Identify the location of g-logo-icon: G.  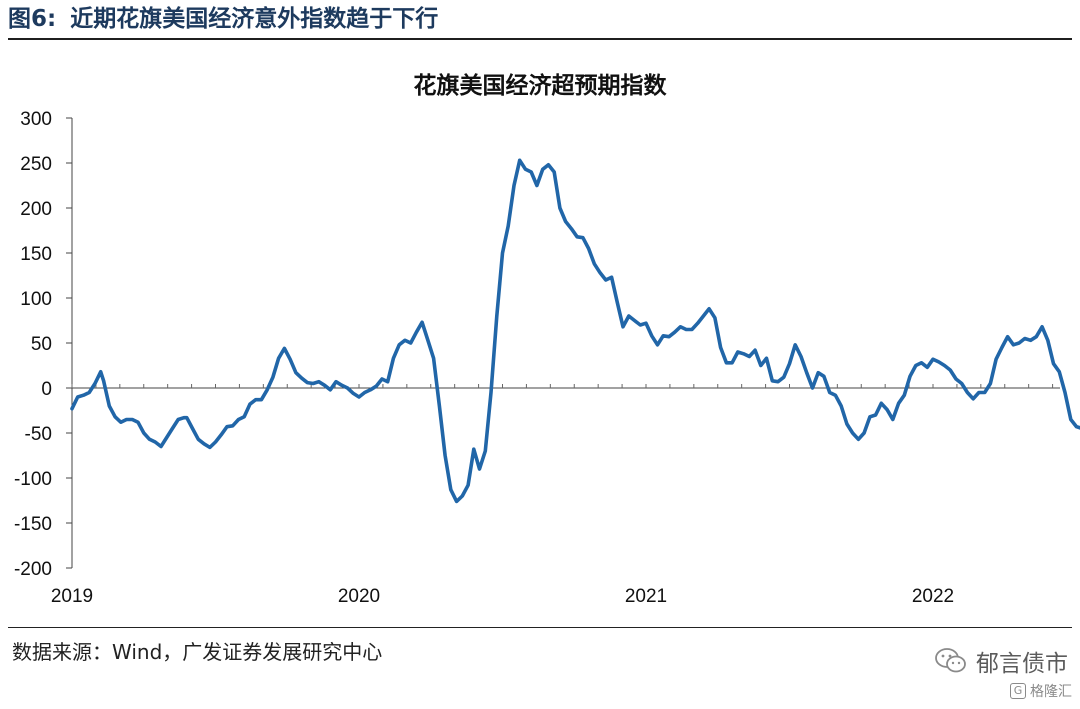
(1018, 691).